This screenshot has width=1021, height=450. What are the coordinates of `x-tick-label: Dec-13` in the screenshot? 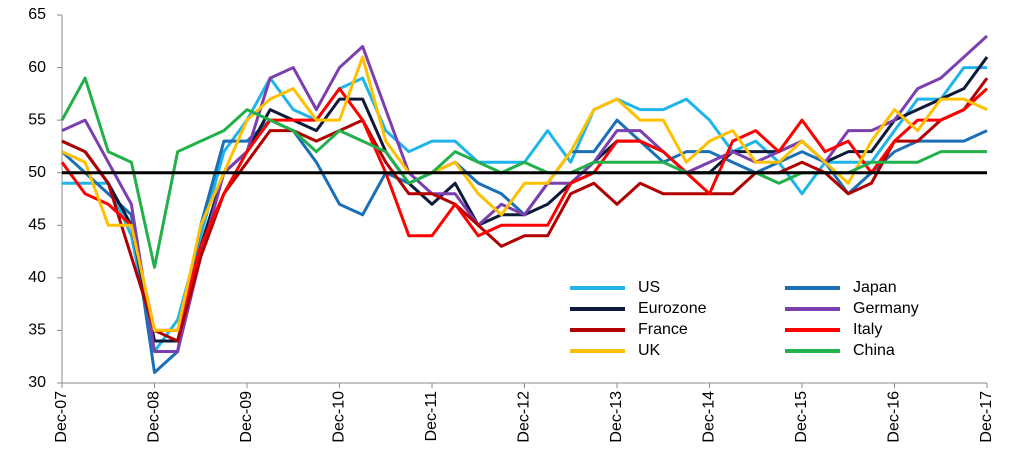 It's located at (616, 417).